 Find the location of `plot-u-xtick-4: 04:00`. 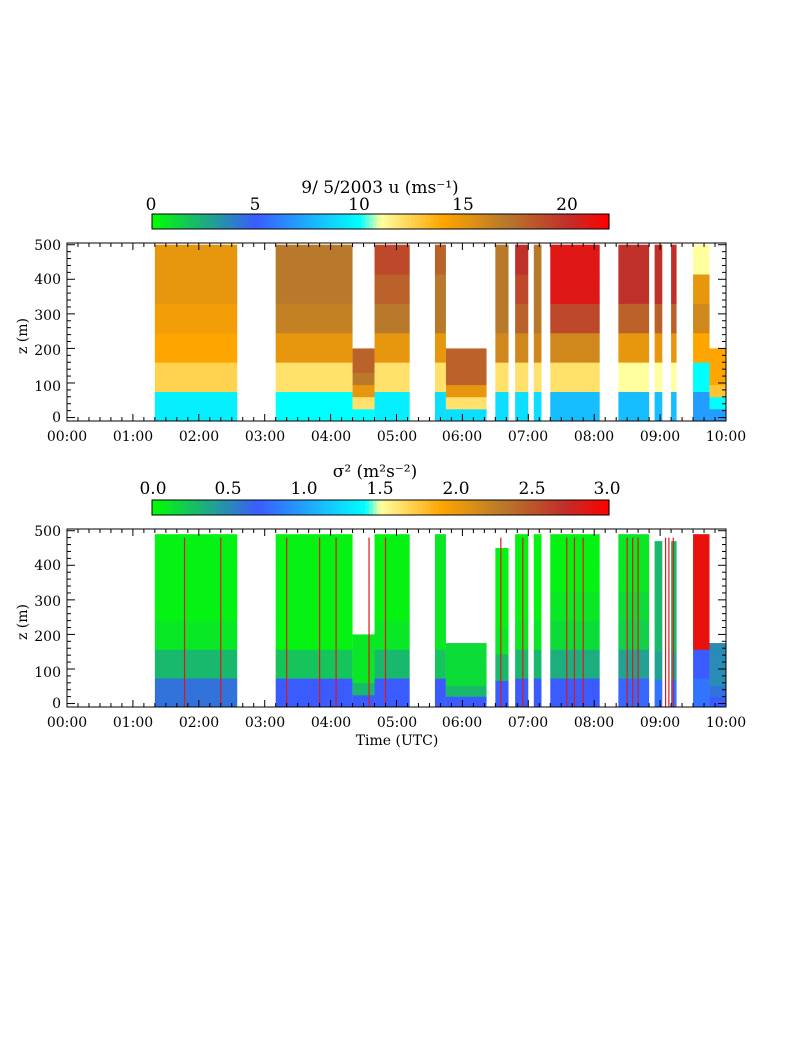

plot-u-xtick-4: 04:00 is located at coordinates (331, 437).